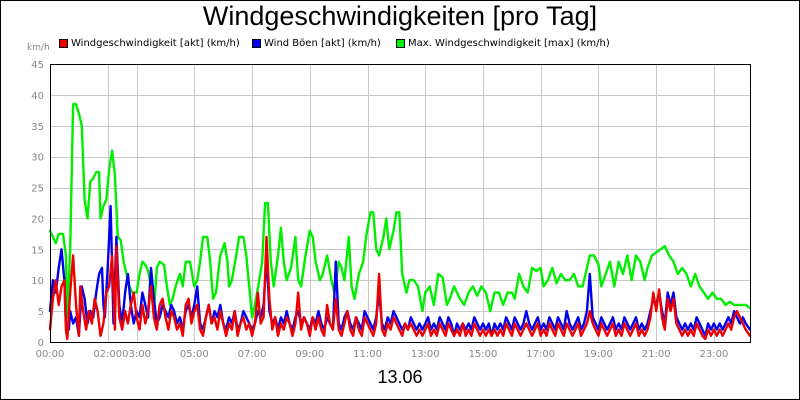 Image resolution: width=800 pixels, height=400 pixels. Describe the element at coordinates (322, 43) in the screenshot. I see `legend-label-wind-gusts: Wind Böen [akt] (km/h)` at that location.